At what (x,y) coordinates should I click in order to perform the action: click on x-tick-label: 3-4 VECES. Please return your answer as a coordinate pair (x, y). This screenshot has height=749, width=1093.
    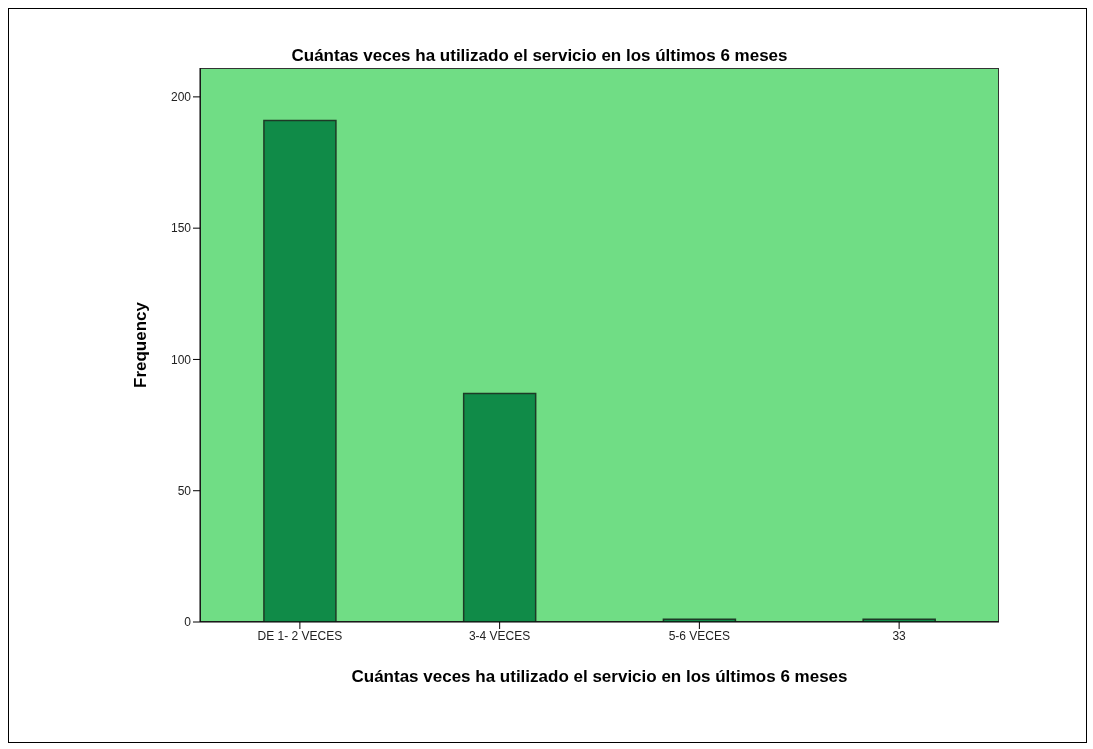
    Looking at the image, I should click on (499, 635).